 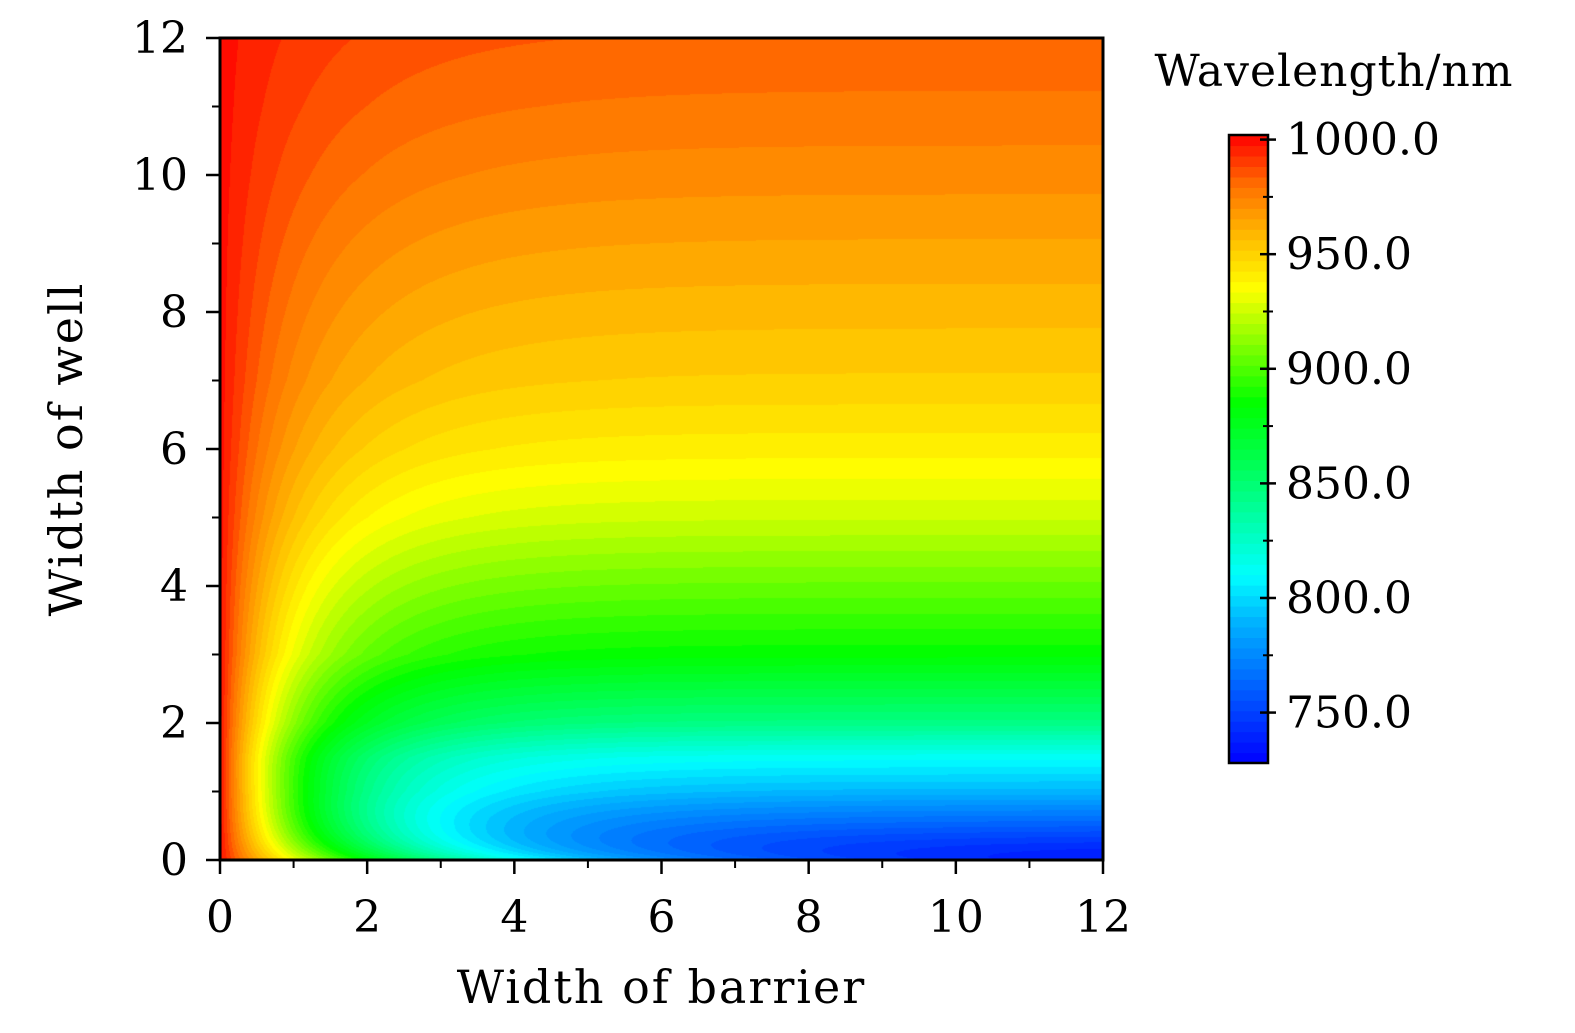 I want to click on x-tick-label: 2, so click(x=367, y=917).